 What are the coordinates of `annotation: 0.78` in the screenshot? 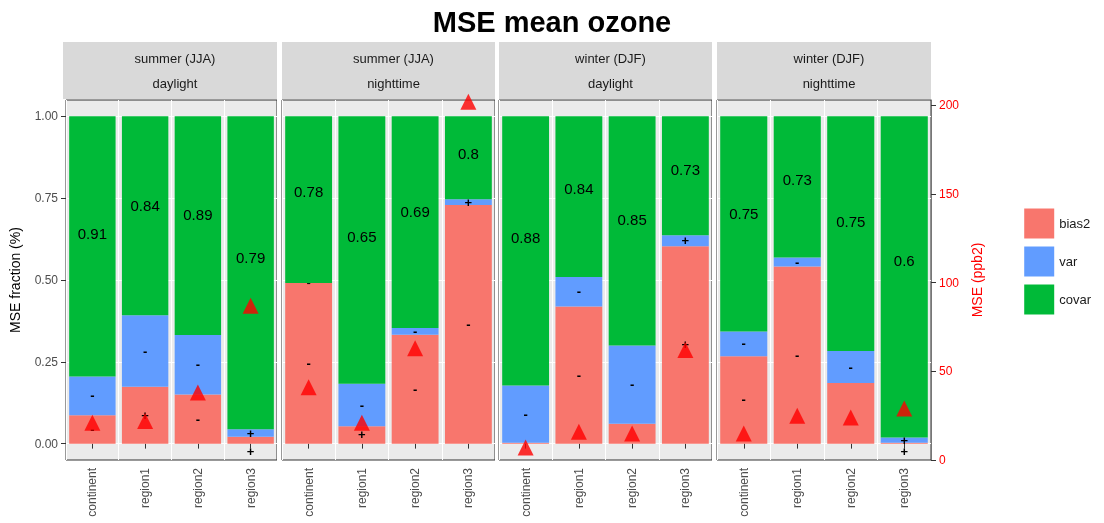 It's located at (309, 191).